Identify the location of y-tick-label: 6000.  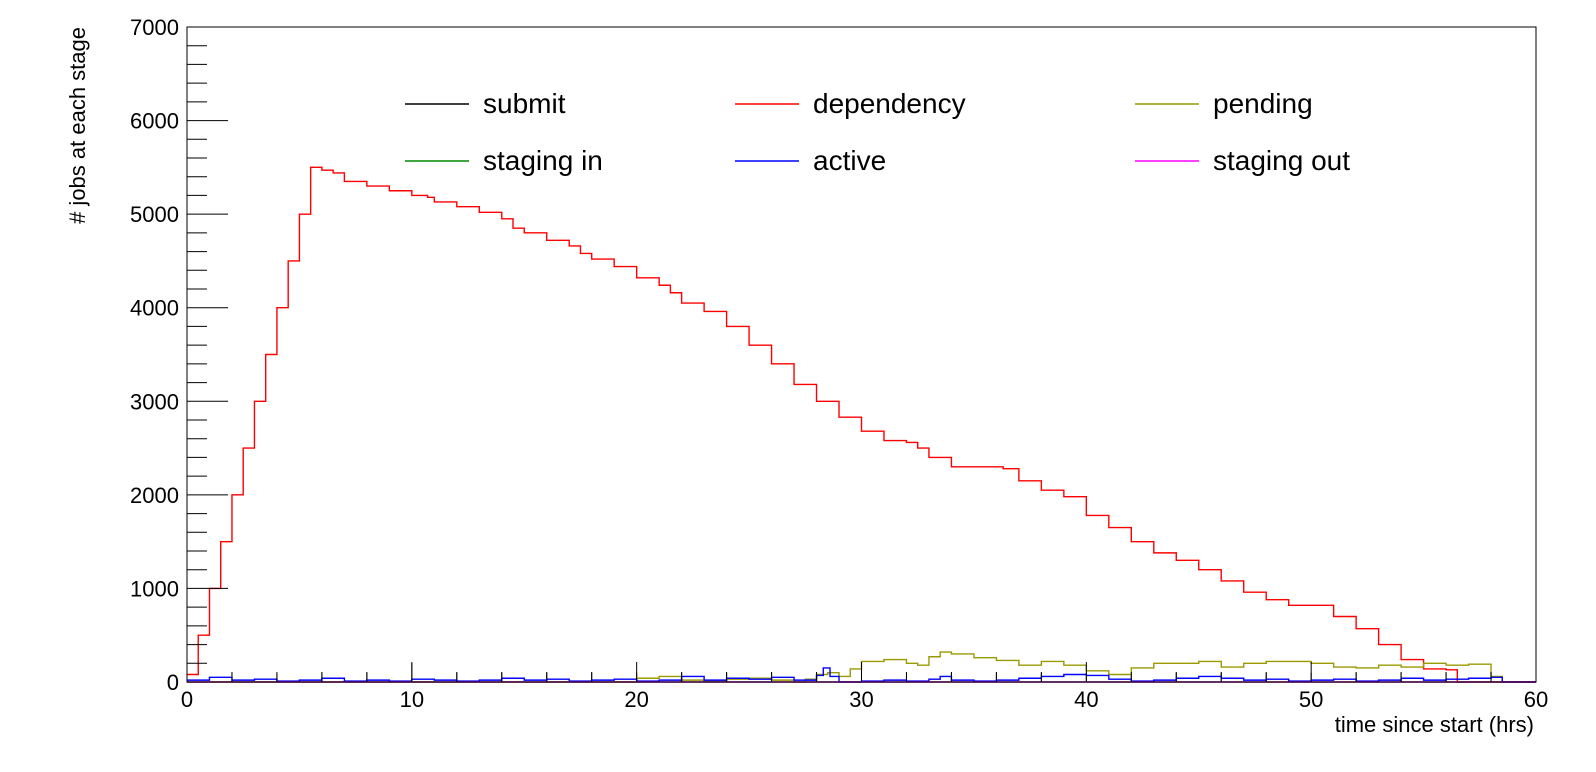
(154, 121).